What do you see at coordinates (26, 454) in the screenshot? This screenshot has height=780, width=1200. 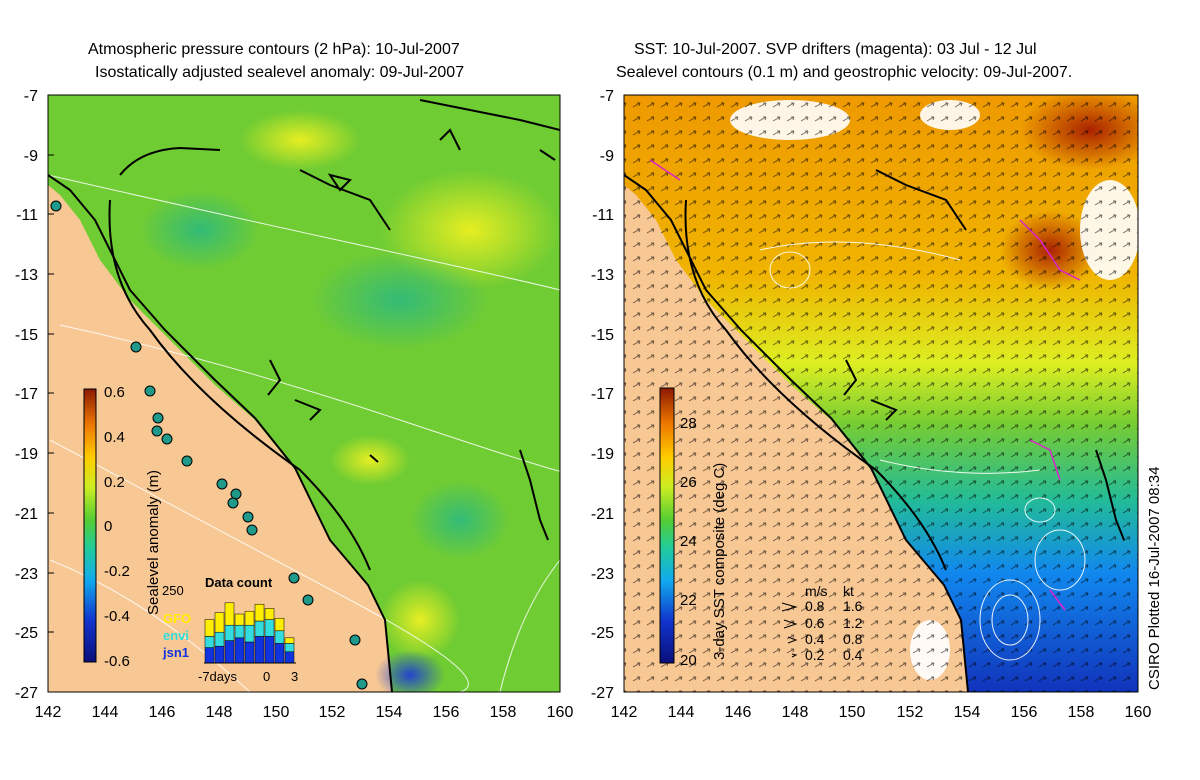 I see `left-y-tick-label: -19` at bounding box center [26, 454].